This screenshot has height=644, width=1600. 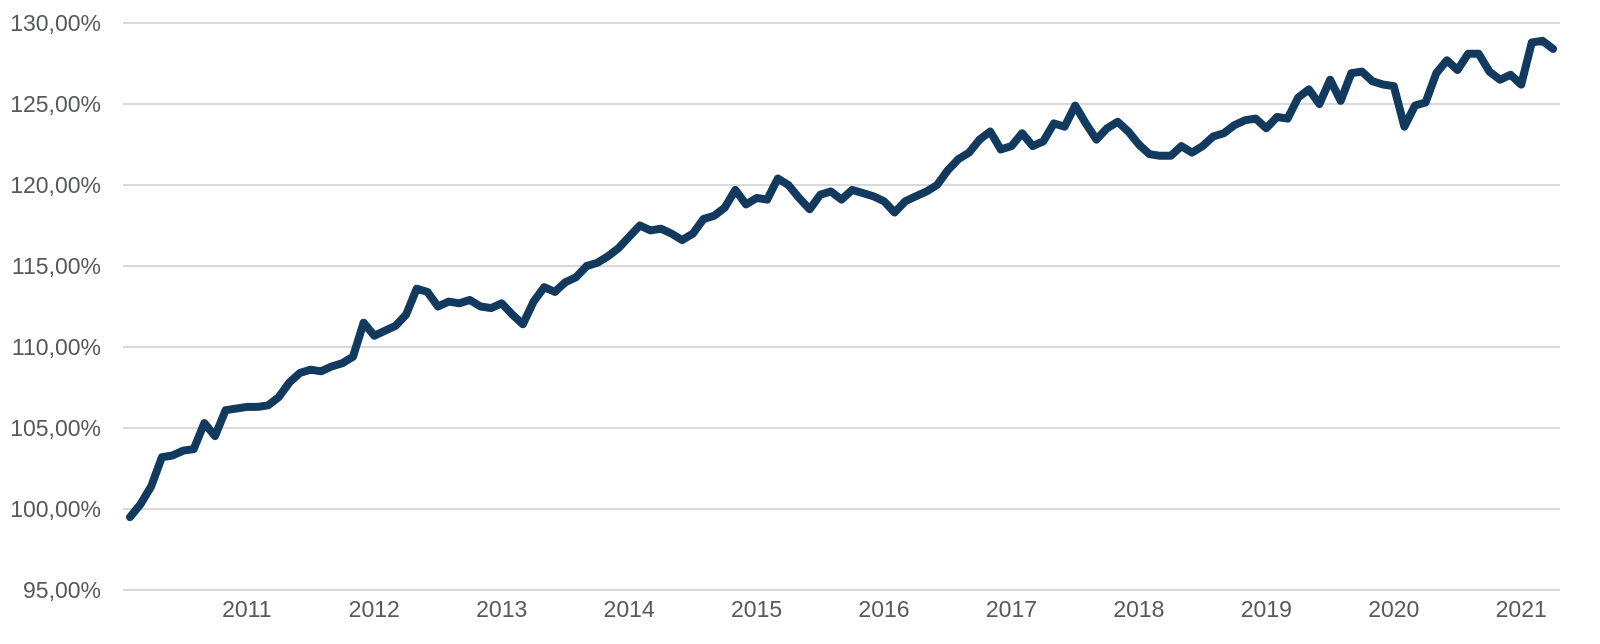 I want to click on x-axis-tick-label: 2011, so click(x=246, y=609).